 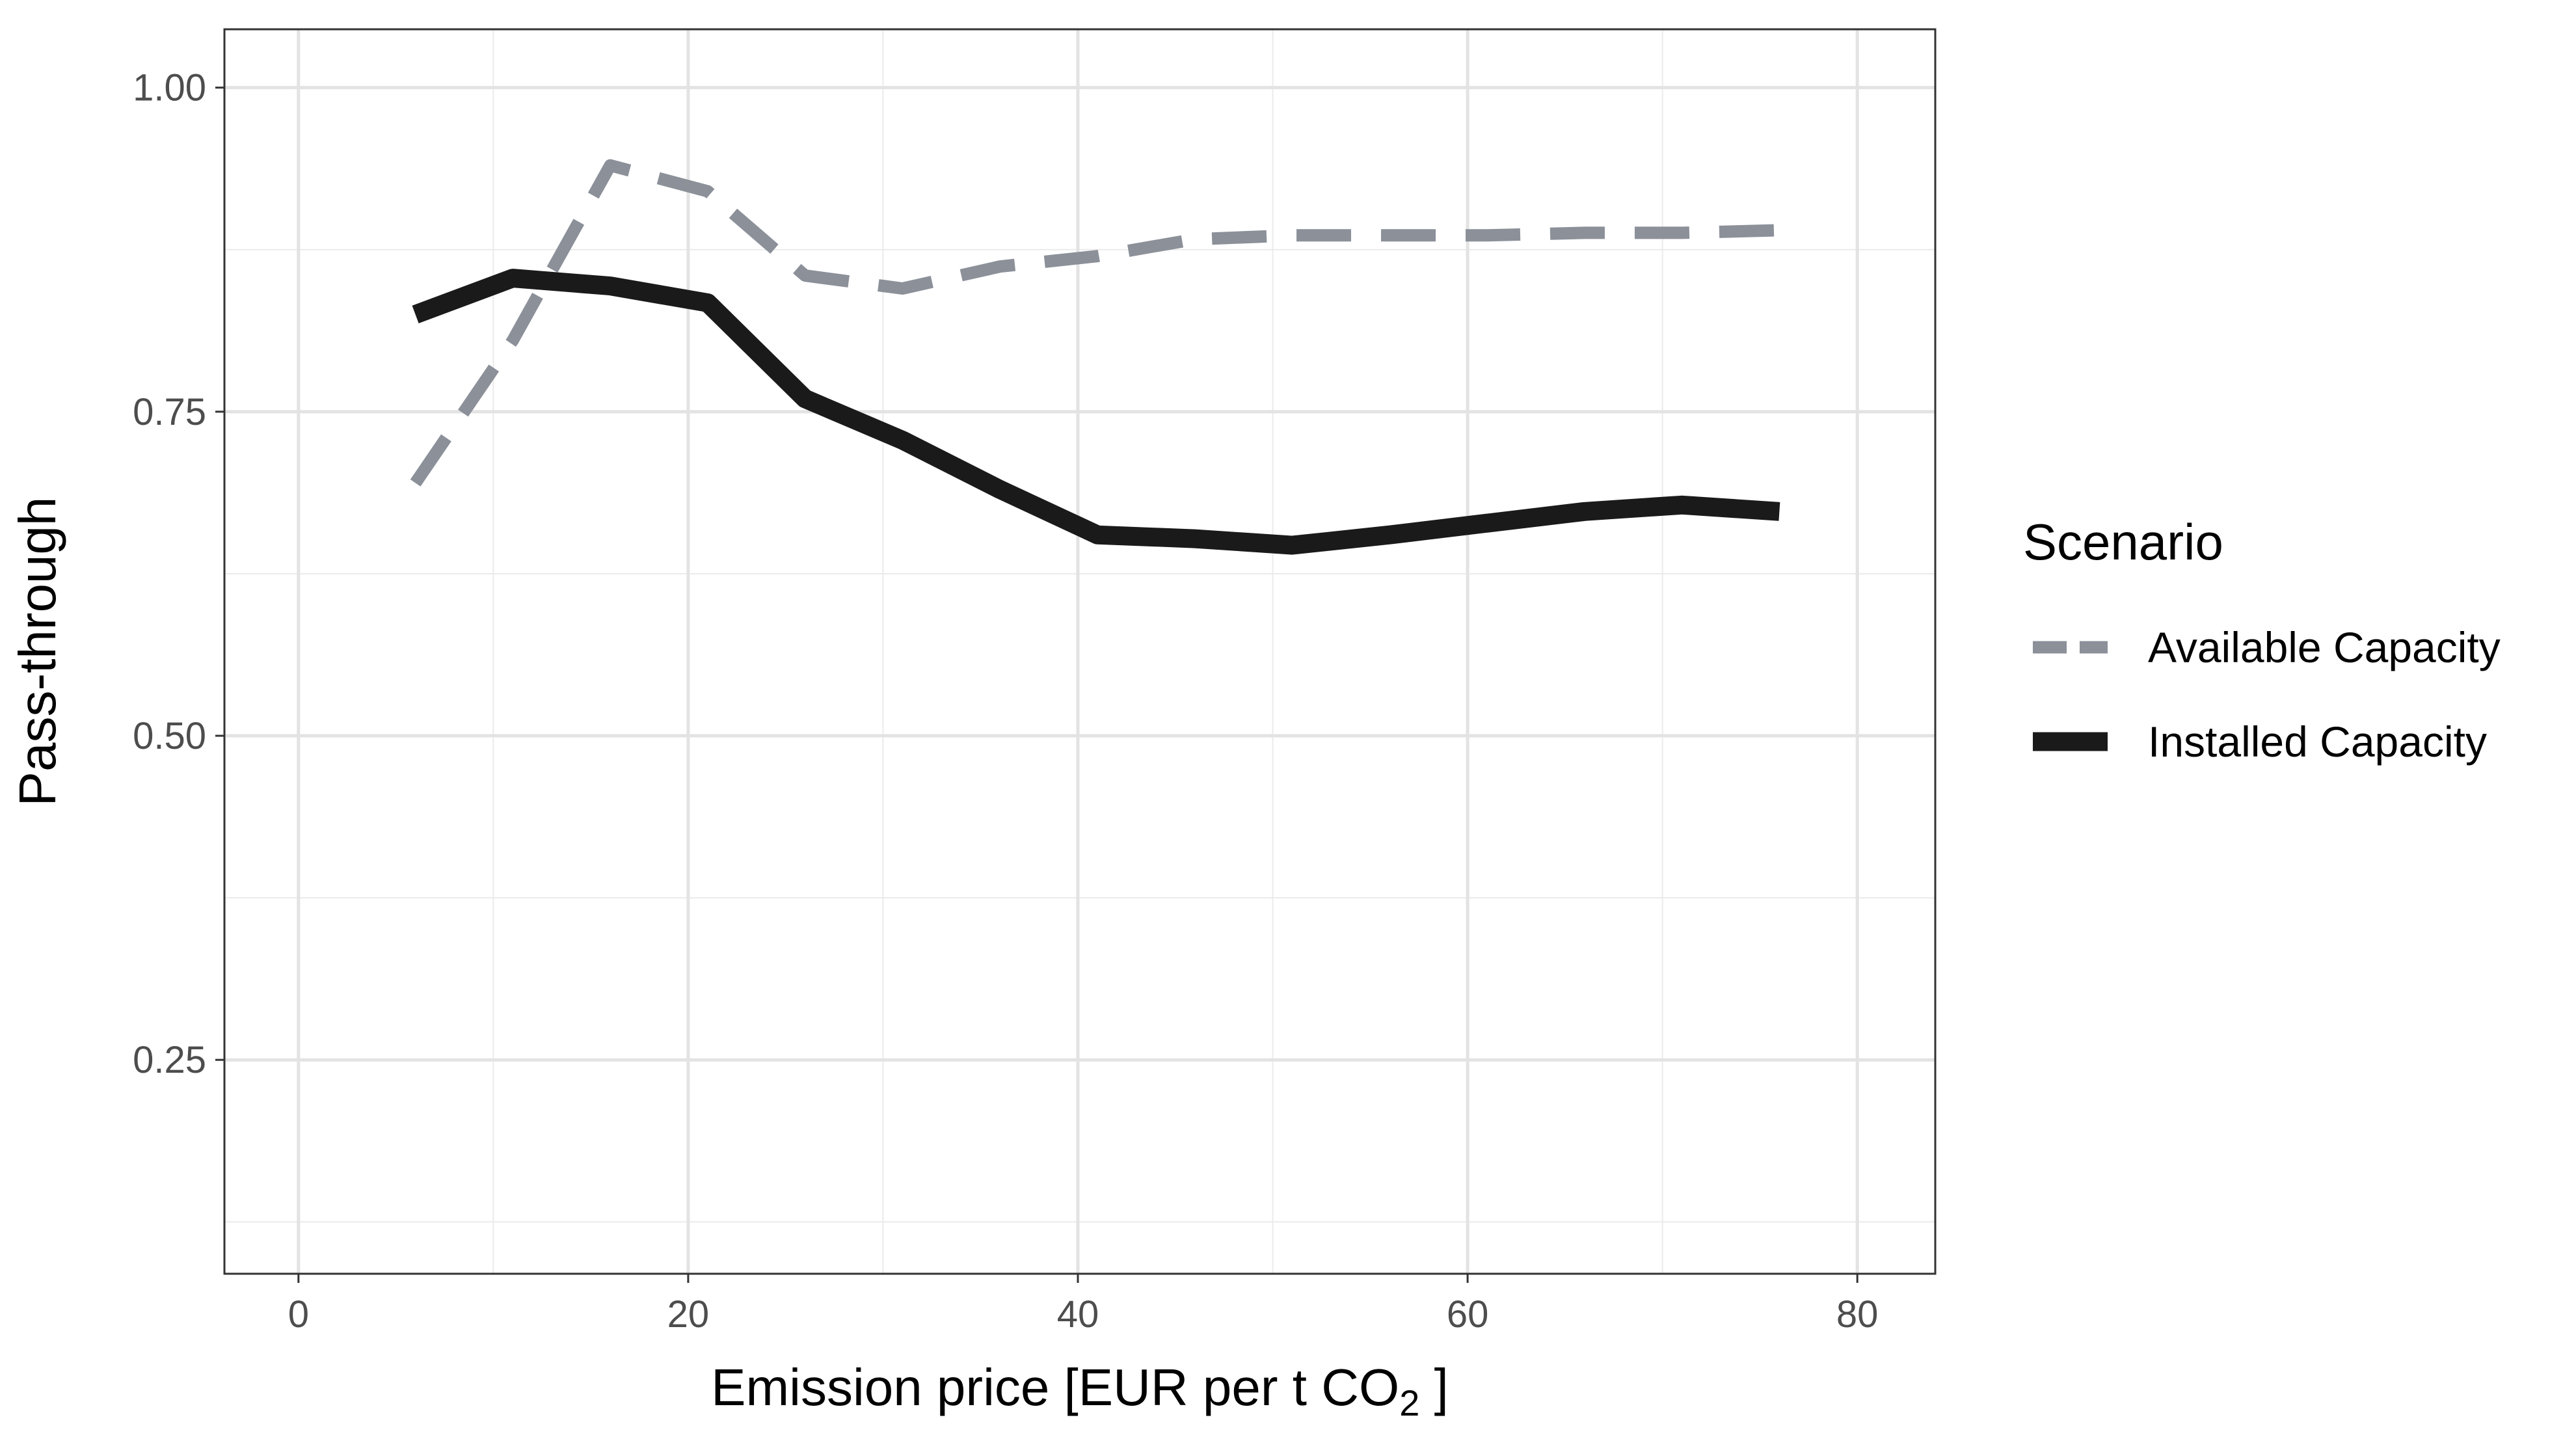 I want to click on x-axis-title: Emission price [EUR per t CO2 ], so click(x=1080, y=1390).